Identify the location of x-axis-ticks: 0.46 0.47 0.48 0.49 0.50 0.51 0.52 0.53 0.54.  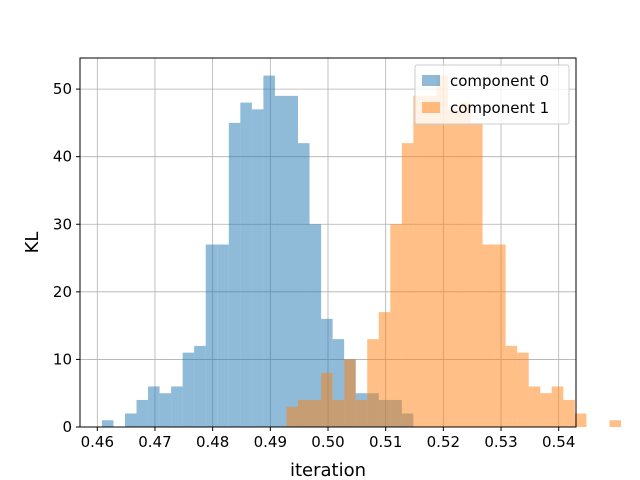
(328, 439).